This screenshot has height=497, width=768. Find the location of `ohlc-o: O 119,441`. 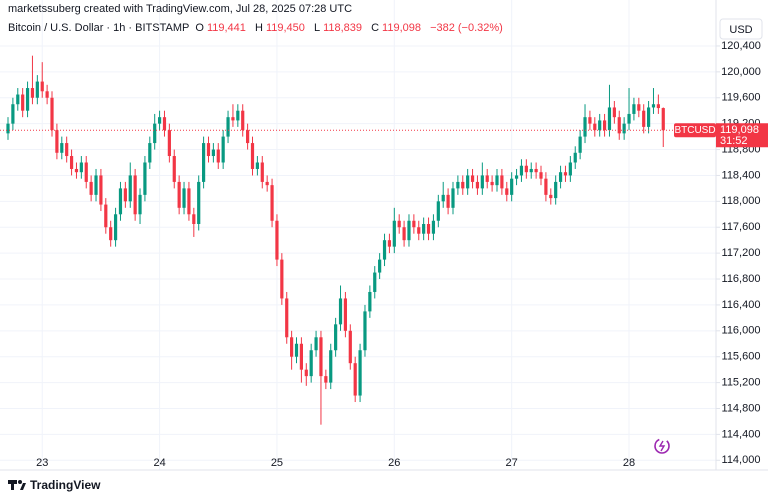

ohlc-o: O 119,441 is located at coordinates (222, 28).